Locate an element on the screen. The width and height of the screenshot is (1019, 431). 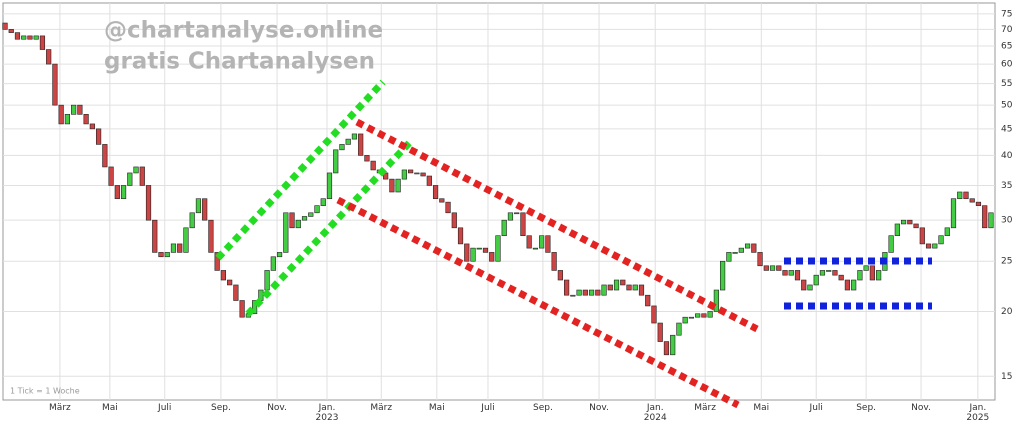
y-tick-label: 25 is located at coordinates (1006, 262).